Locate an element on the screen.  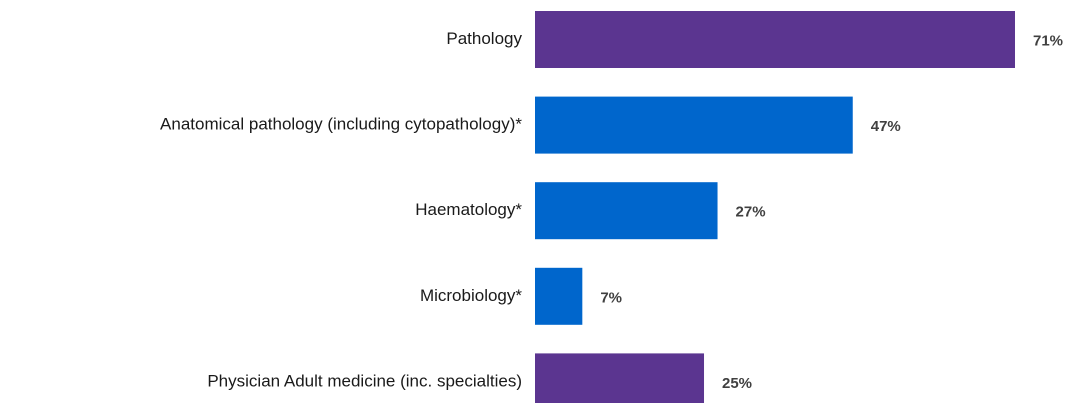
value-label: 27% is located at coordinates (751, 212).